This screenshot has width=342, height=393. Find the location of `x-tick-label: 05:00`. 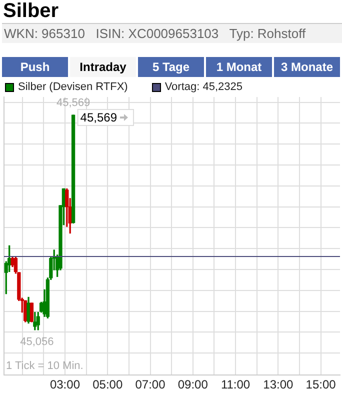

x-tick-label: 05:00 is located at coordinates (107, 385).